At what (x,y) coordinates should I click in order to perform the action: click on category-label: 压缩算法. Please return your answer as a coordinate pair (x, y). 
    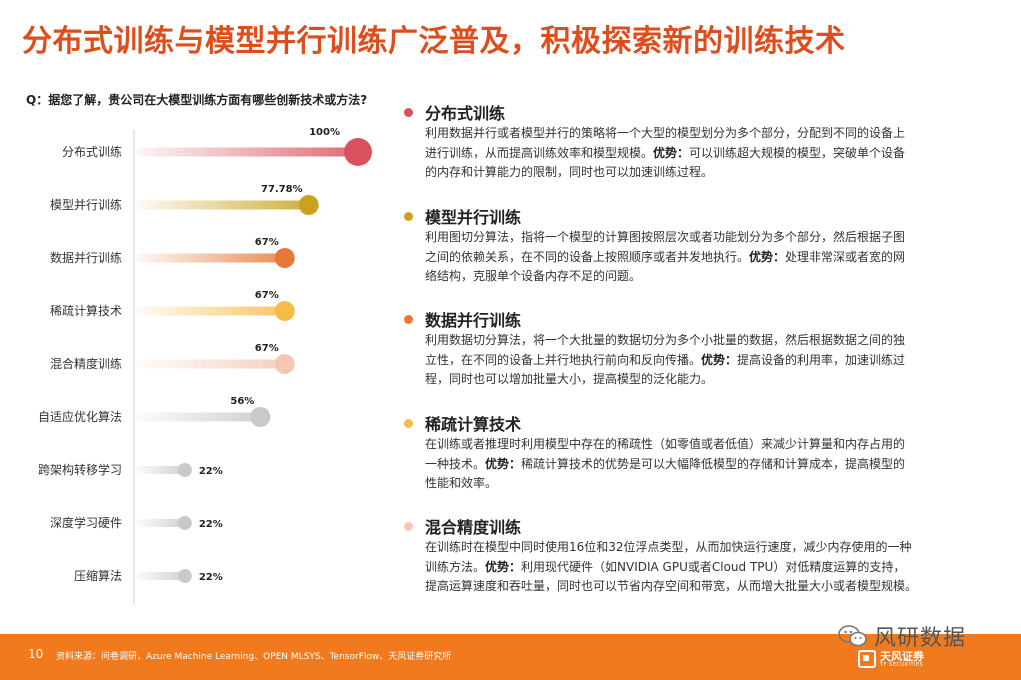
    Looking at the image, I should click on (98, 575).